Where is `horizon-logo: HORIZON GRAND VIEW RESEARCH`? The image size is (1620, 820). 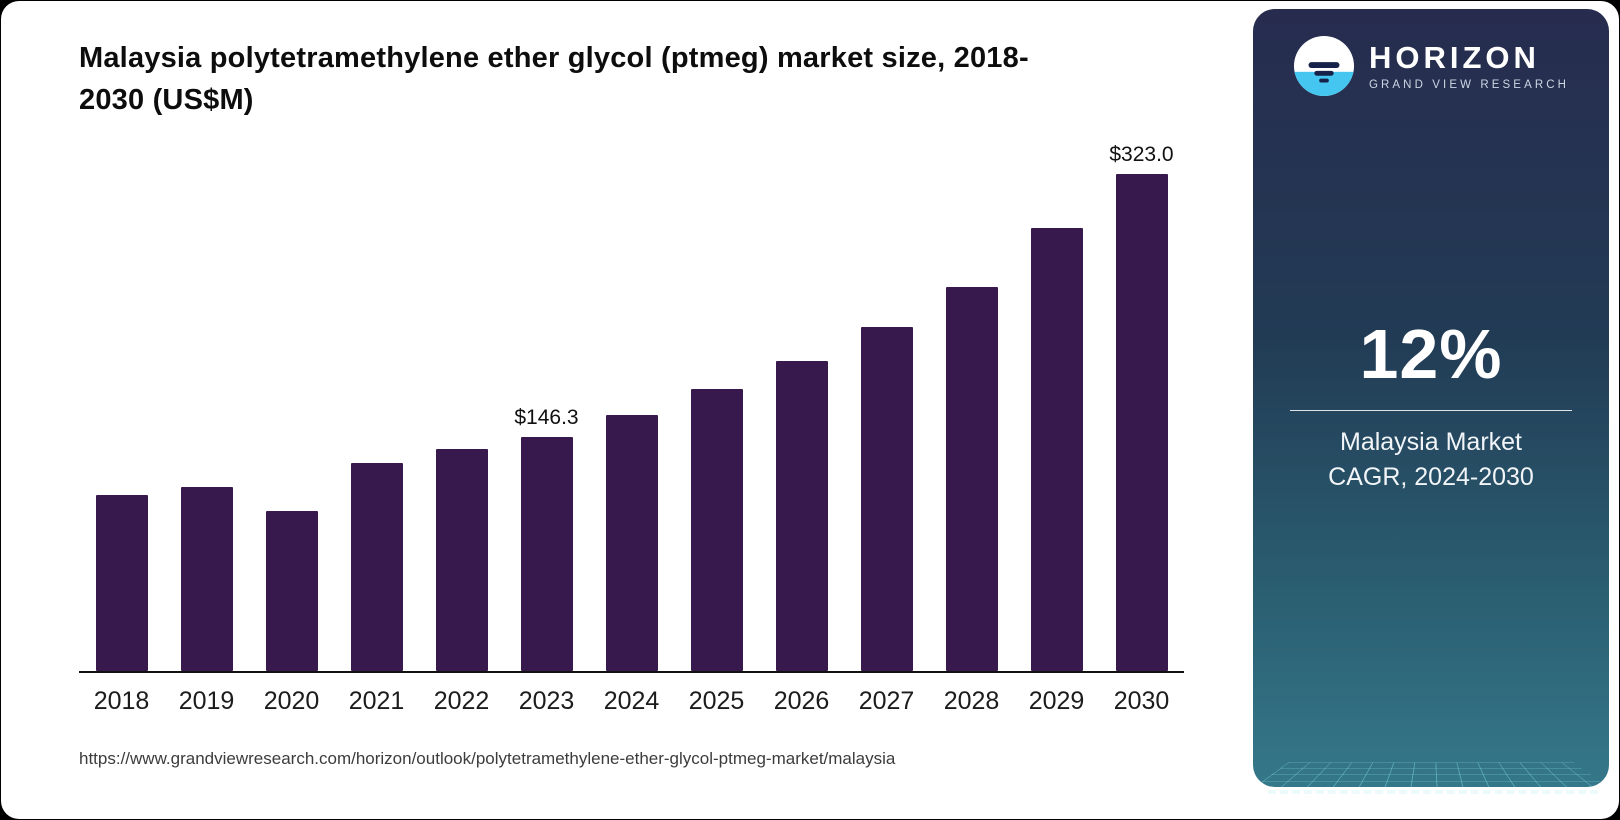 horizon-logo: HORIZON GRAND VIEW RESEARCH is located at coordinates (1431, 66).